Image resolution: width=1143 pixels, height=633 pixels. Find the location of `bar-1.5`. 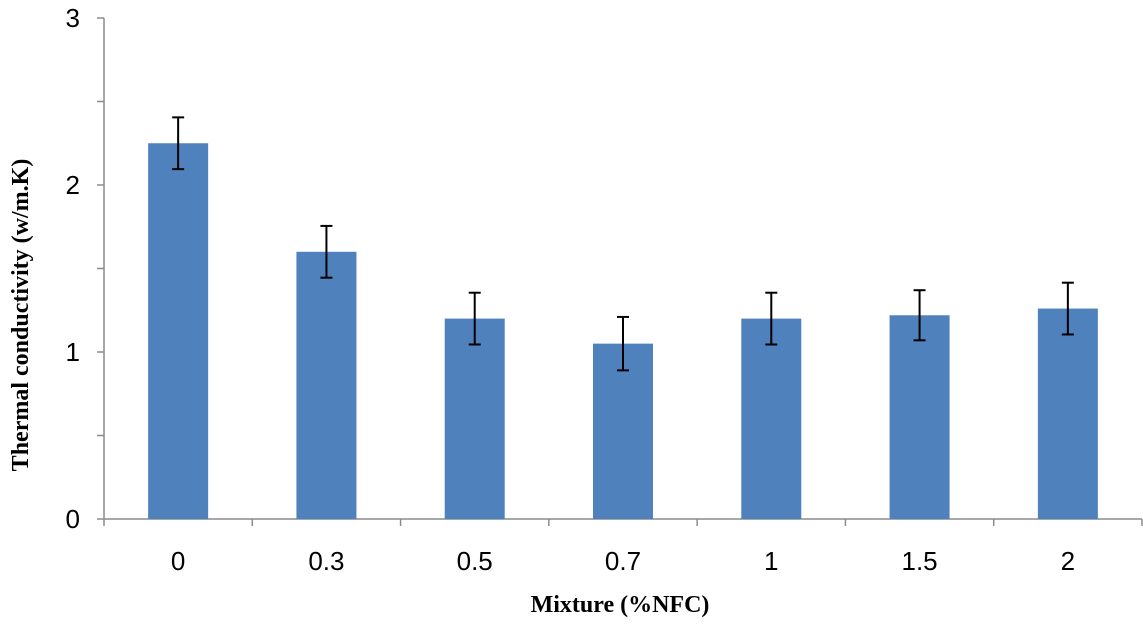

bar-1.5 is located at coordinates (919, 417).